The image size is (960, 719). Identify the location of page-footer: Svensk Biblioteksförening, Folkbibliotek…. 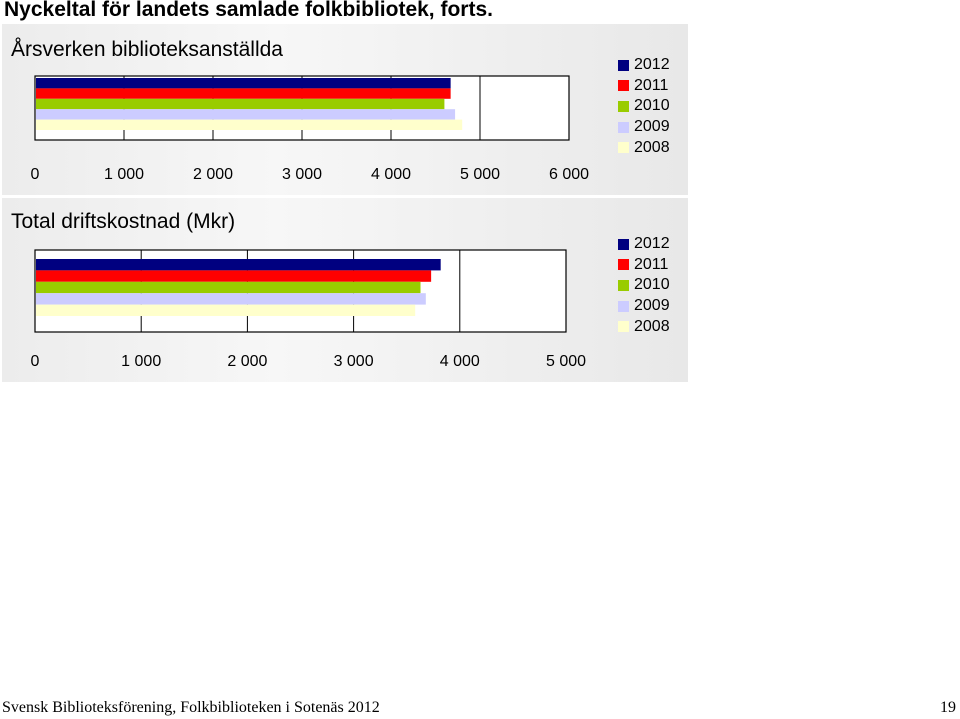
(479, 709).